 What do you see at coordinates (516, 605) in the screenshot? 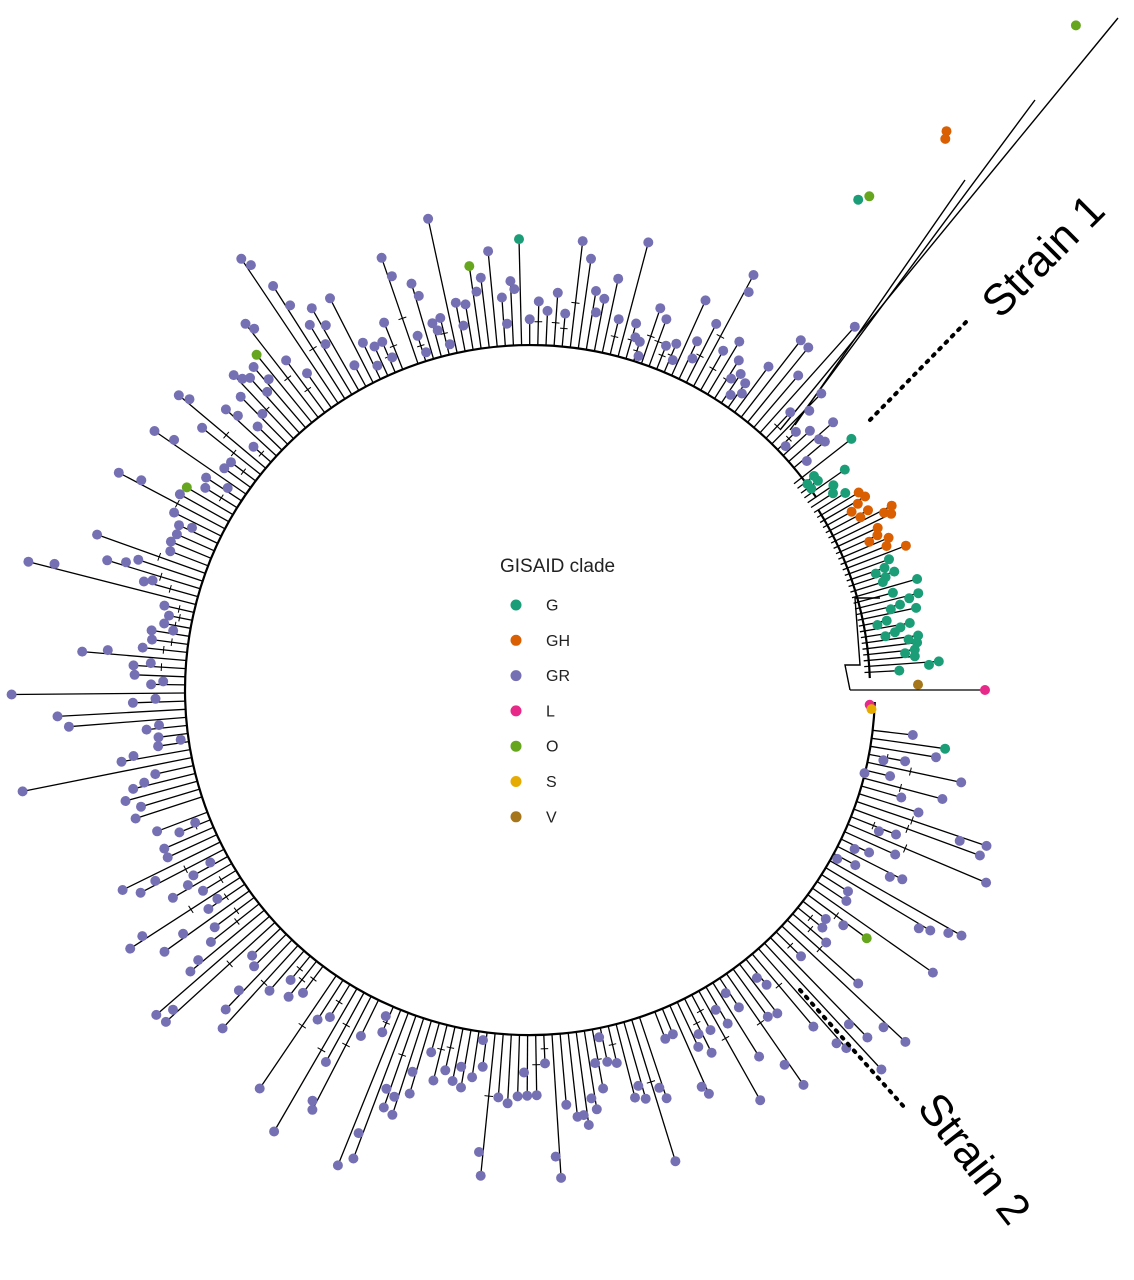
I see `legend-swatch-g` at bounding box center [516, 605].